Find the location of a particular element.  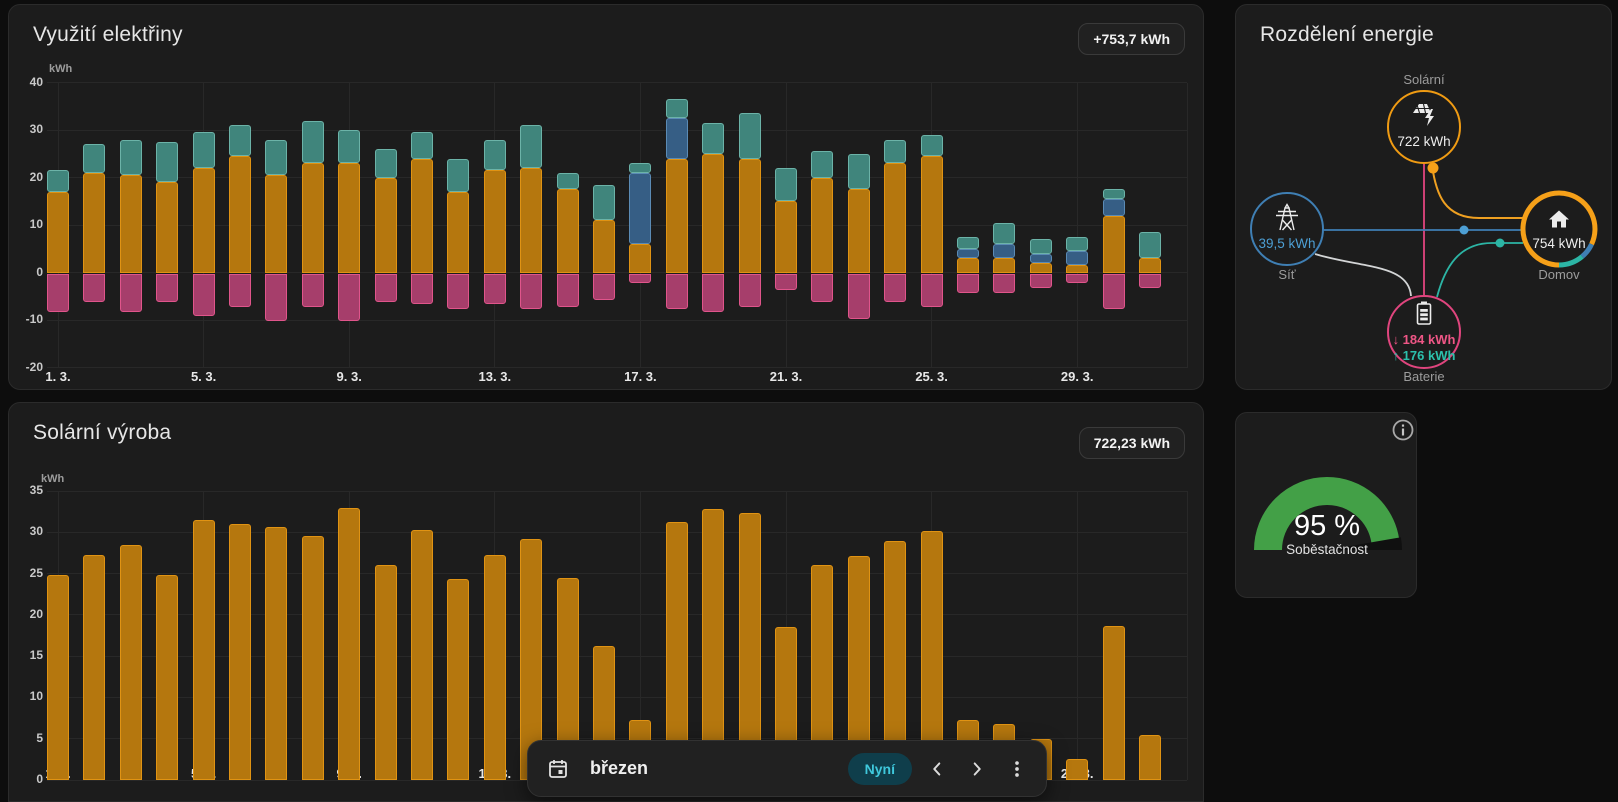

next-period-button is located at coordinates (977, 769).